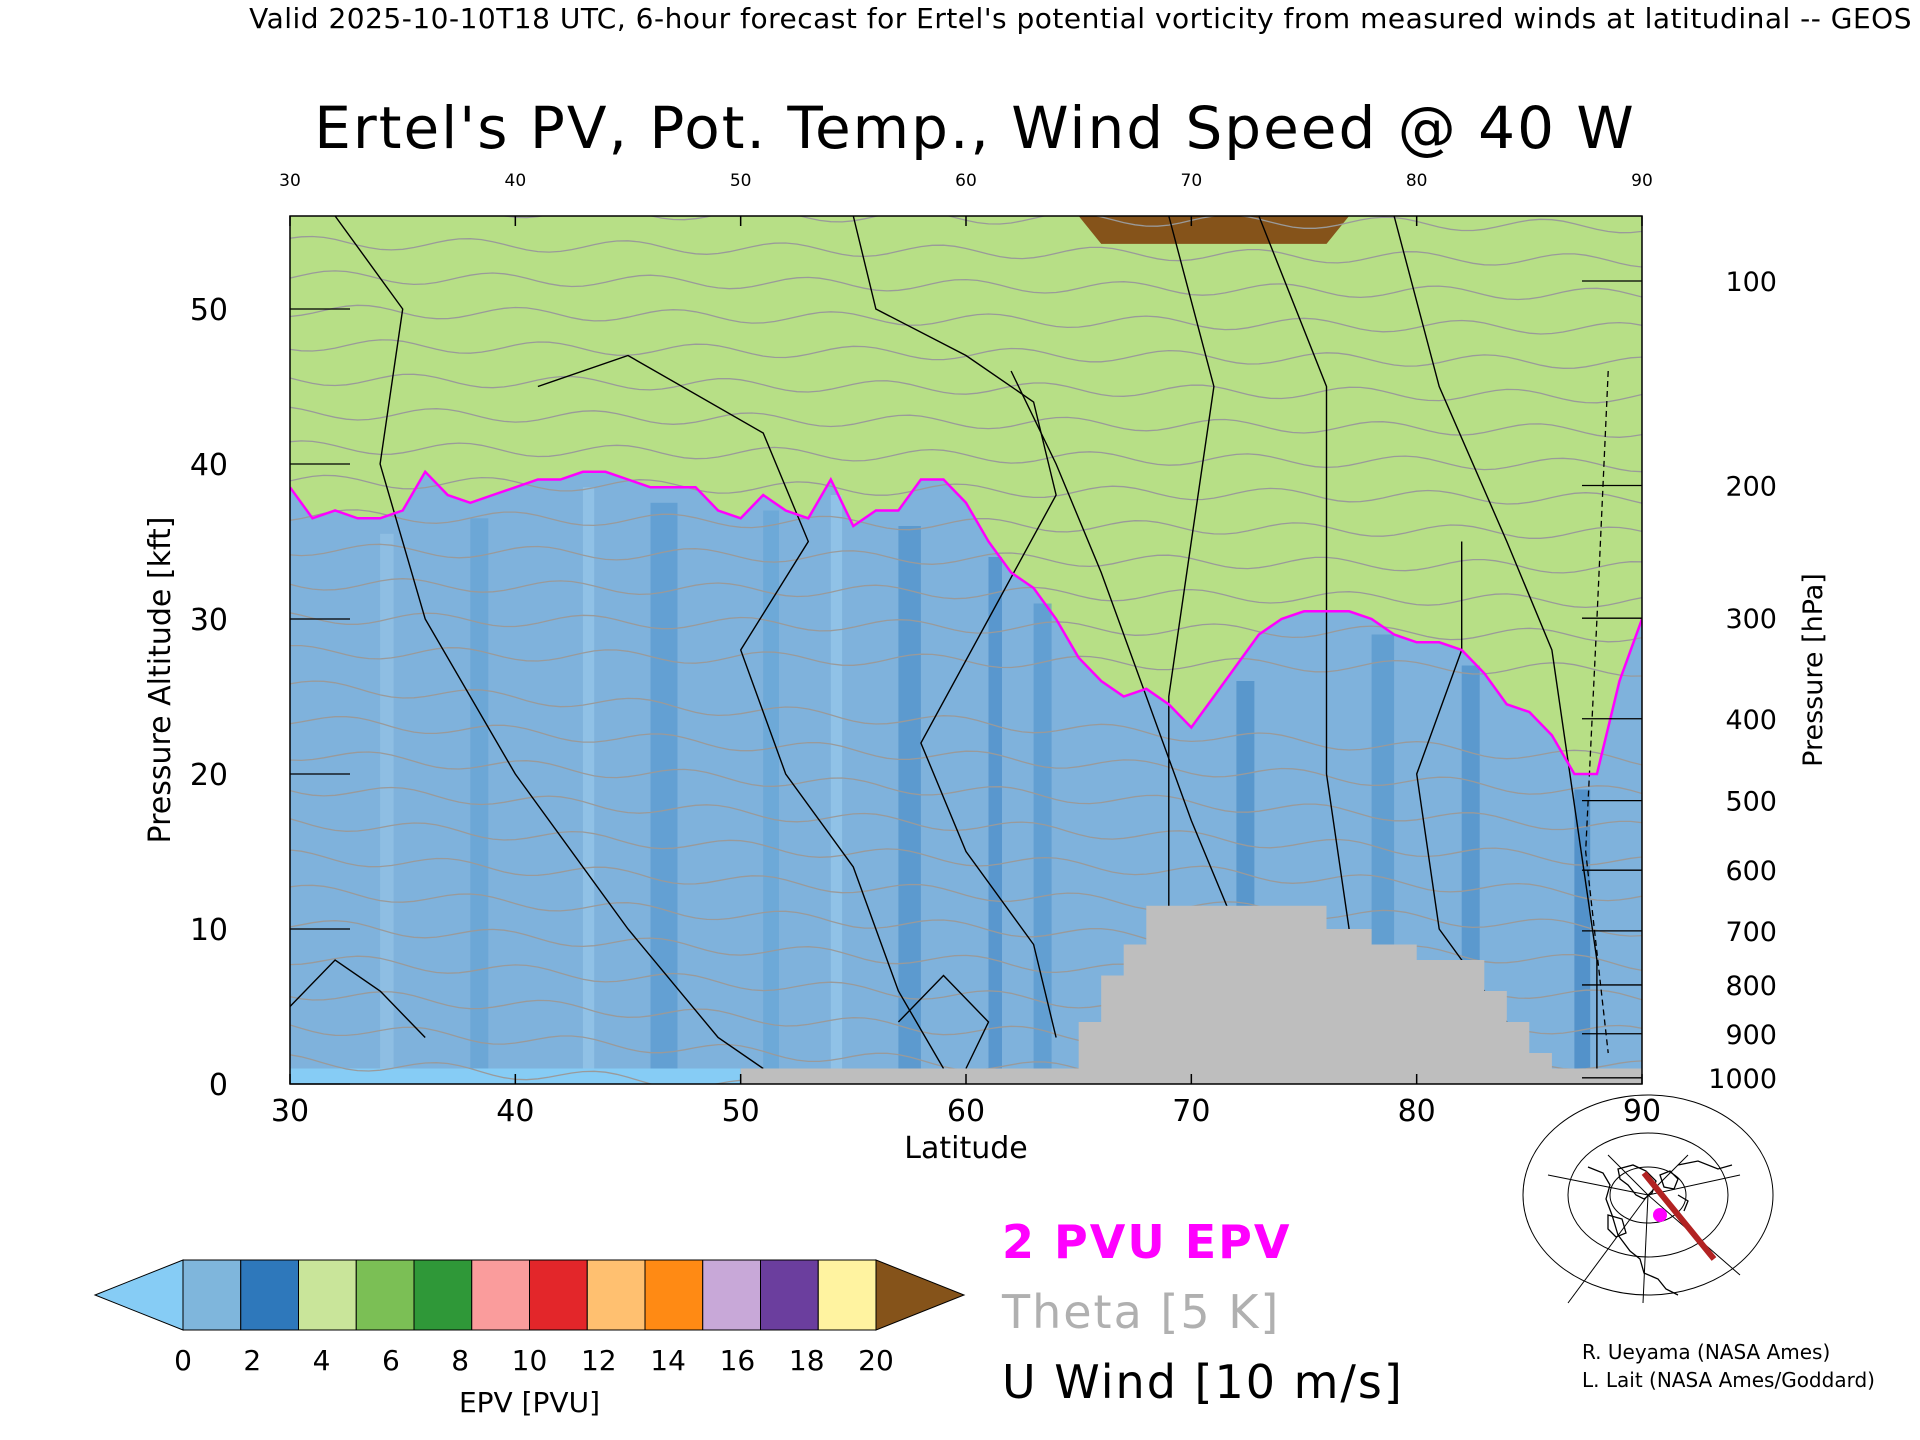  I want to click on inset-map-track-marker, so click(1660, 1215).